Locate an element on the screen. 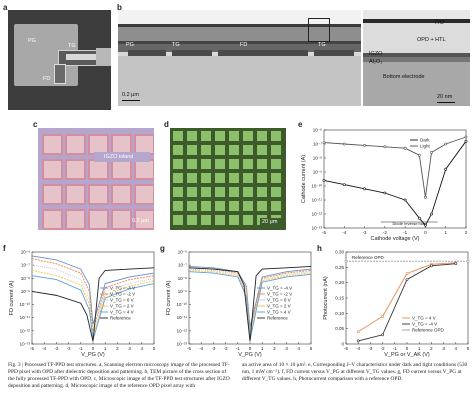 The height and width of the screenshot is (417, 474). x-tick-label: -1 is located at coordinates (395, 348).